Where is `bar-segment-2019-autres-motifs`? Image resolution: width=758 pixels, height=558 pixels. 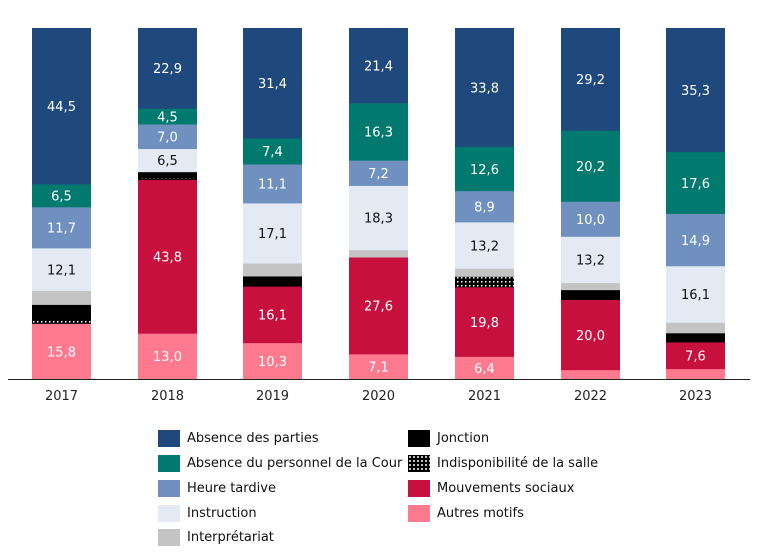 bar-segment-2019-autres-motifs is located at coordinates (272, 361).